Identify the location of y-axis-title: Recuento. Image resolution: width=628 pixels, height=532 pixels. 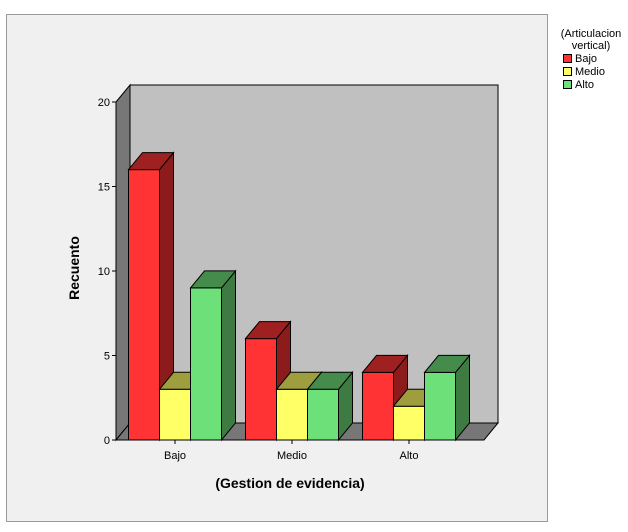
(74, 268).